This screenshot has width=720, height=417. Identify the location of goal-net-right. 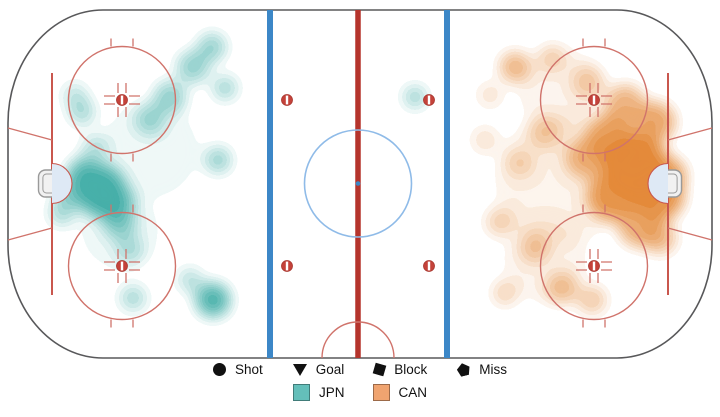
(675, 183).